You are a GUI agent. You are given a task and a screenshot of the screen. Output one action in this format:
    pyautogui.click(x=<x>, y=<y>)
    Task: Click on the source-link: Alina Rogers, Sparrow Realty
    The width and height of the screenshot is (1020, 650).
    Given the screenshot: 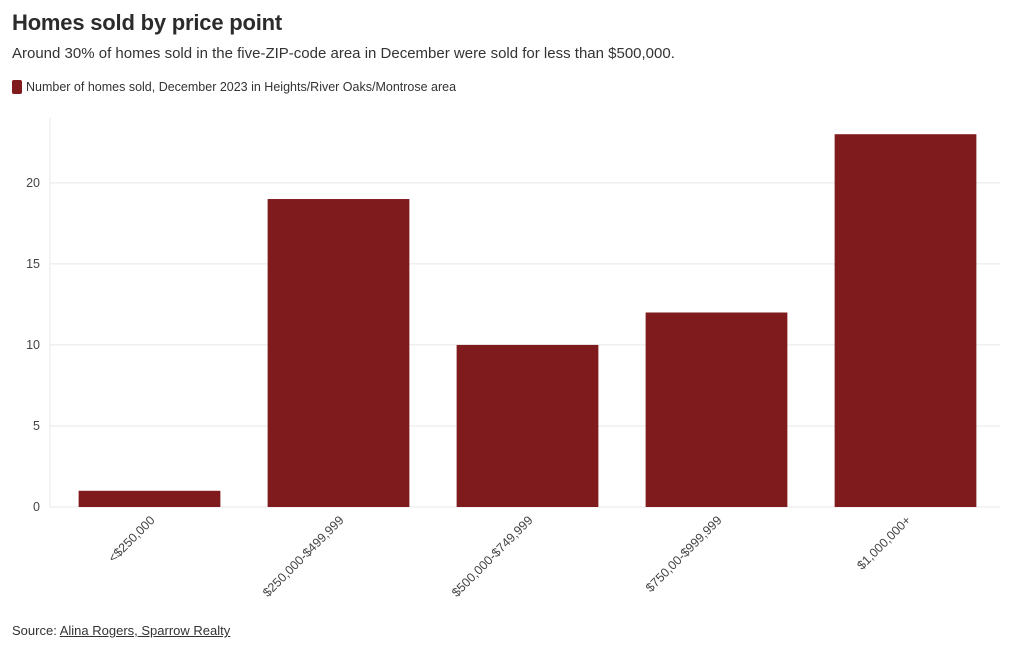 What is the action you would take?
    pyautogui.click(x=145, y=630)
    